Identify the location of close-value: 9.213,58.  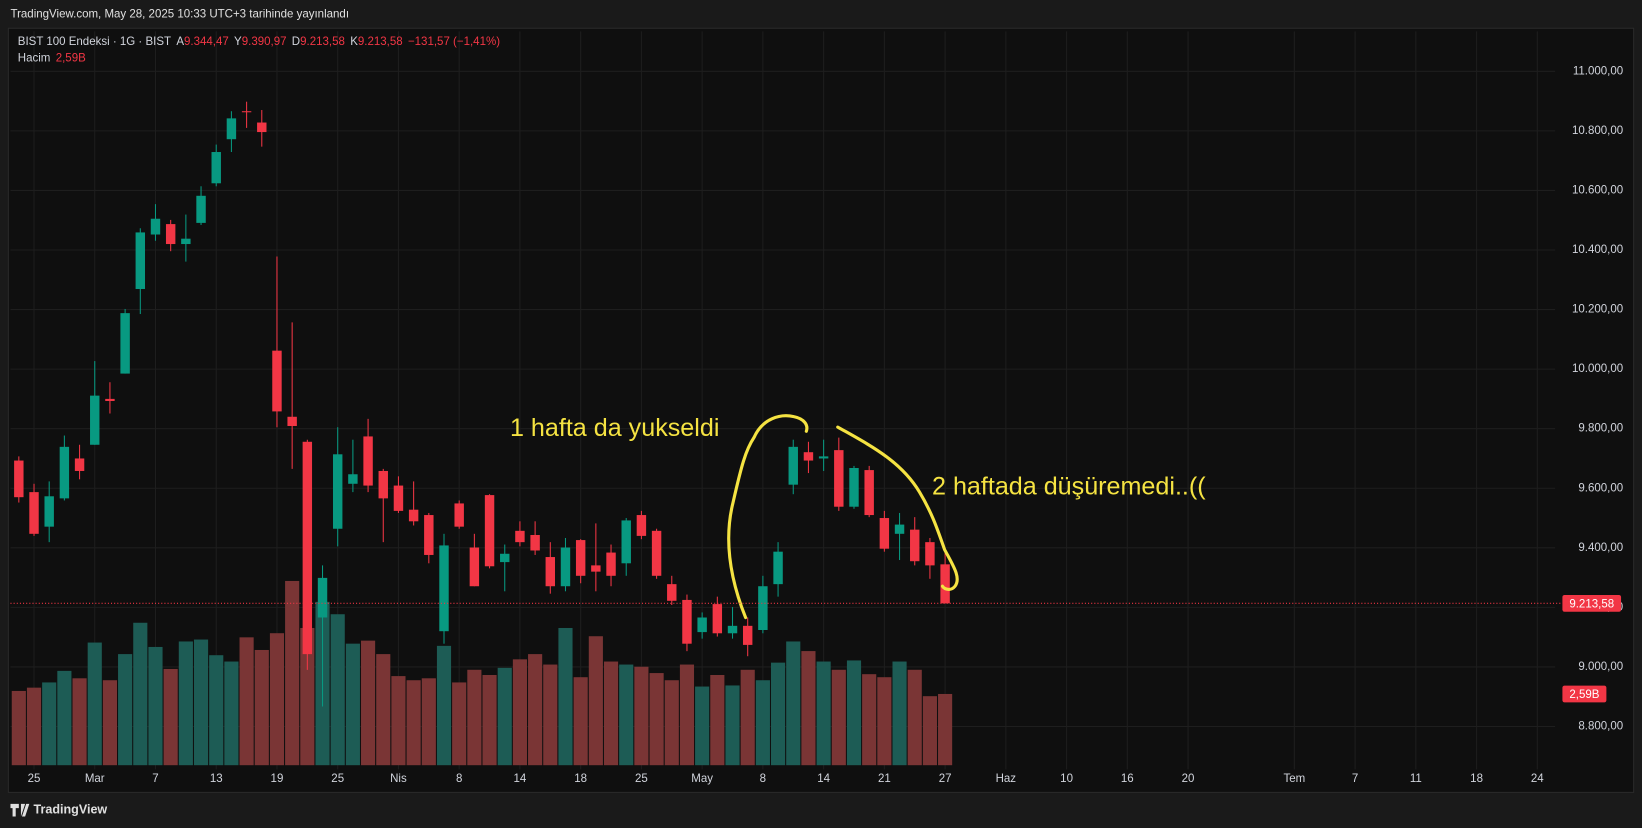
(380, 42).